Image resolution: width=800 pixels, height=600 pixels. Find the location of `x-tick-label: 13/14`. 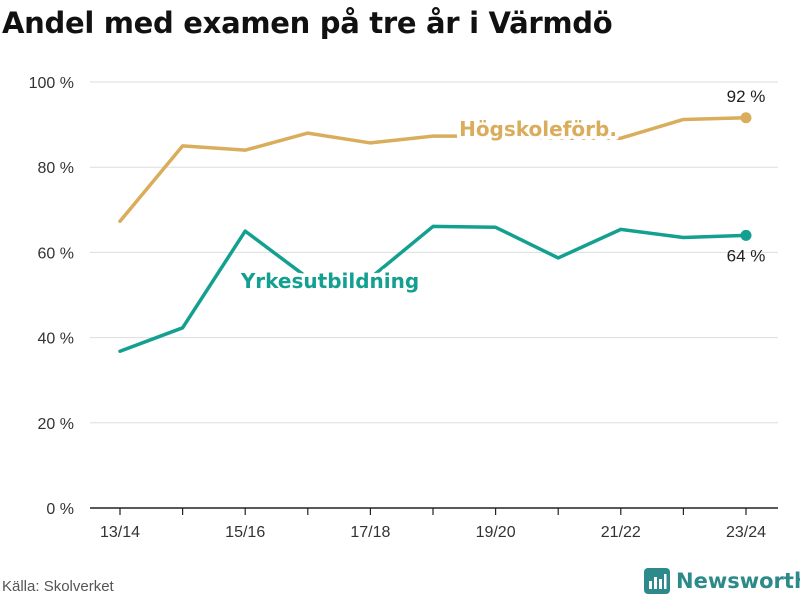

x-tick-label: 13/14 is located at coordinates (120, 532).